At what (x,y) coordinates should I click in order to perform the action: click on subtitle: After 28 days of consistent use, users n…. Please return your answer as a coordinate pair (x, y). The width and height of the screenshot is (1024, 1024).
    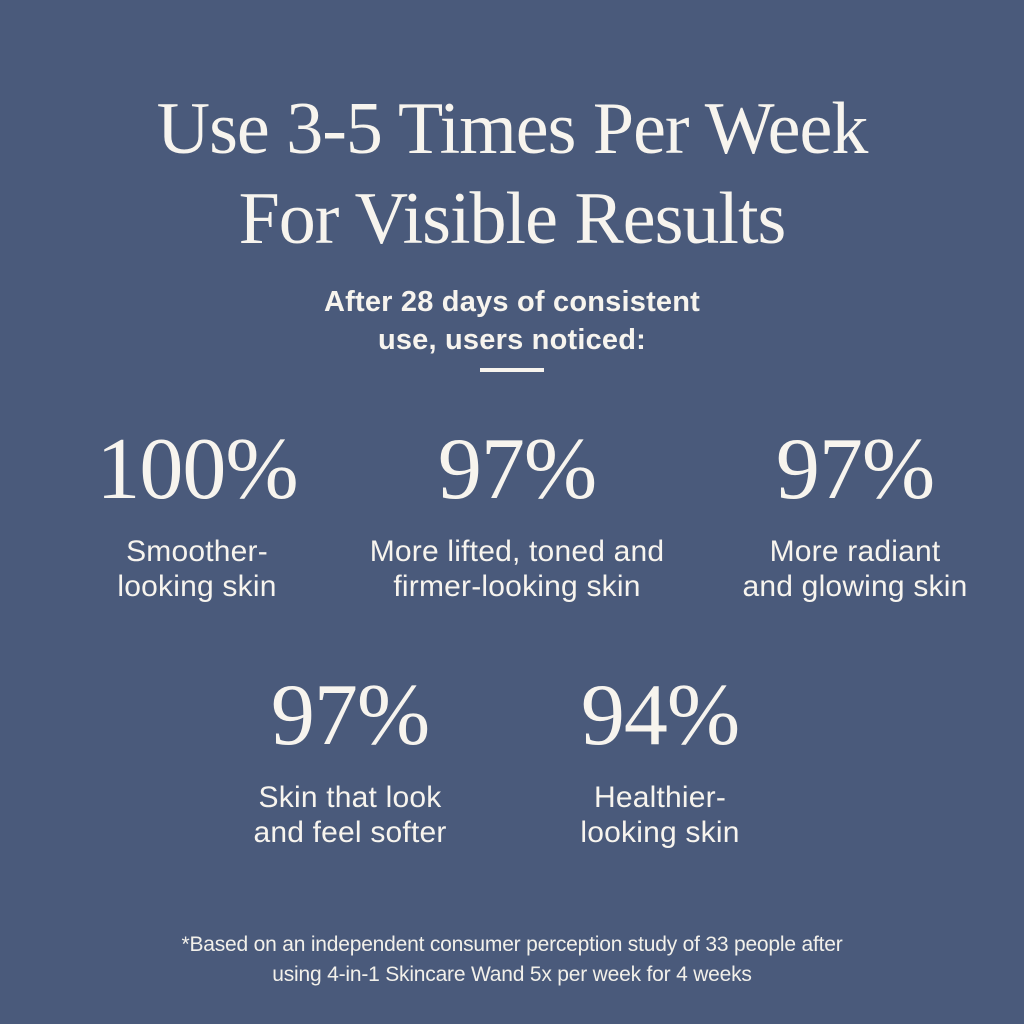
    Looking at the image, I should click on (512, 321).